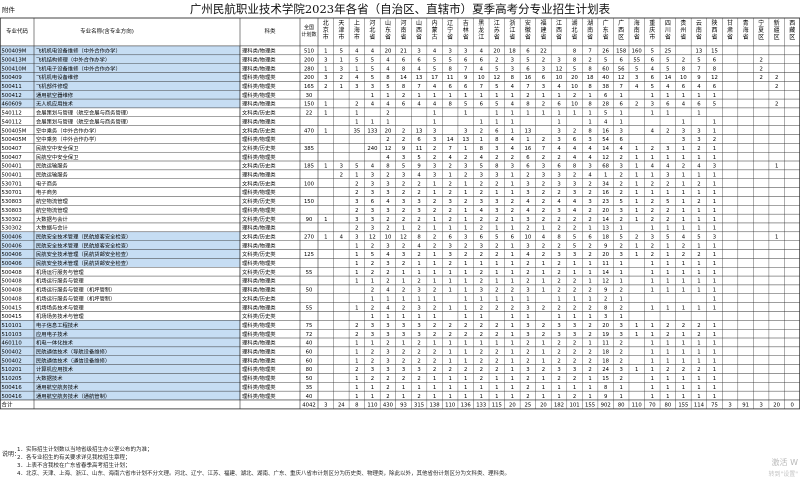 This screenshot has width=800, height=483. What do you see at coordinates (621, 406) in the screenshot?
I see `total-province-value: 80` at bounding box center [621, 406].